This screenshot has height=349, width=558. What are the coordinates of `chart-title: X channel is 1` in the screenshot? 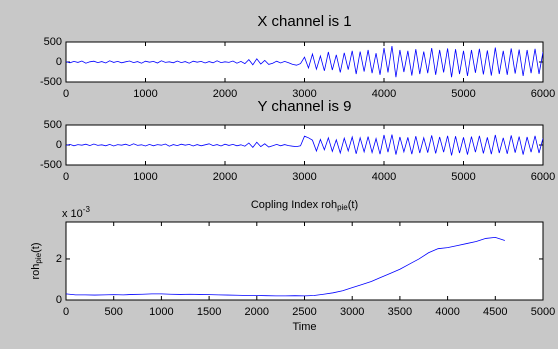 It's located at (304, 21).